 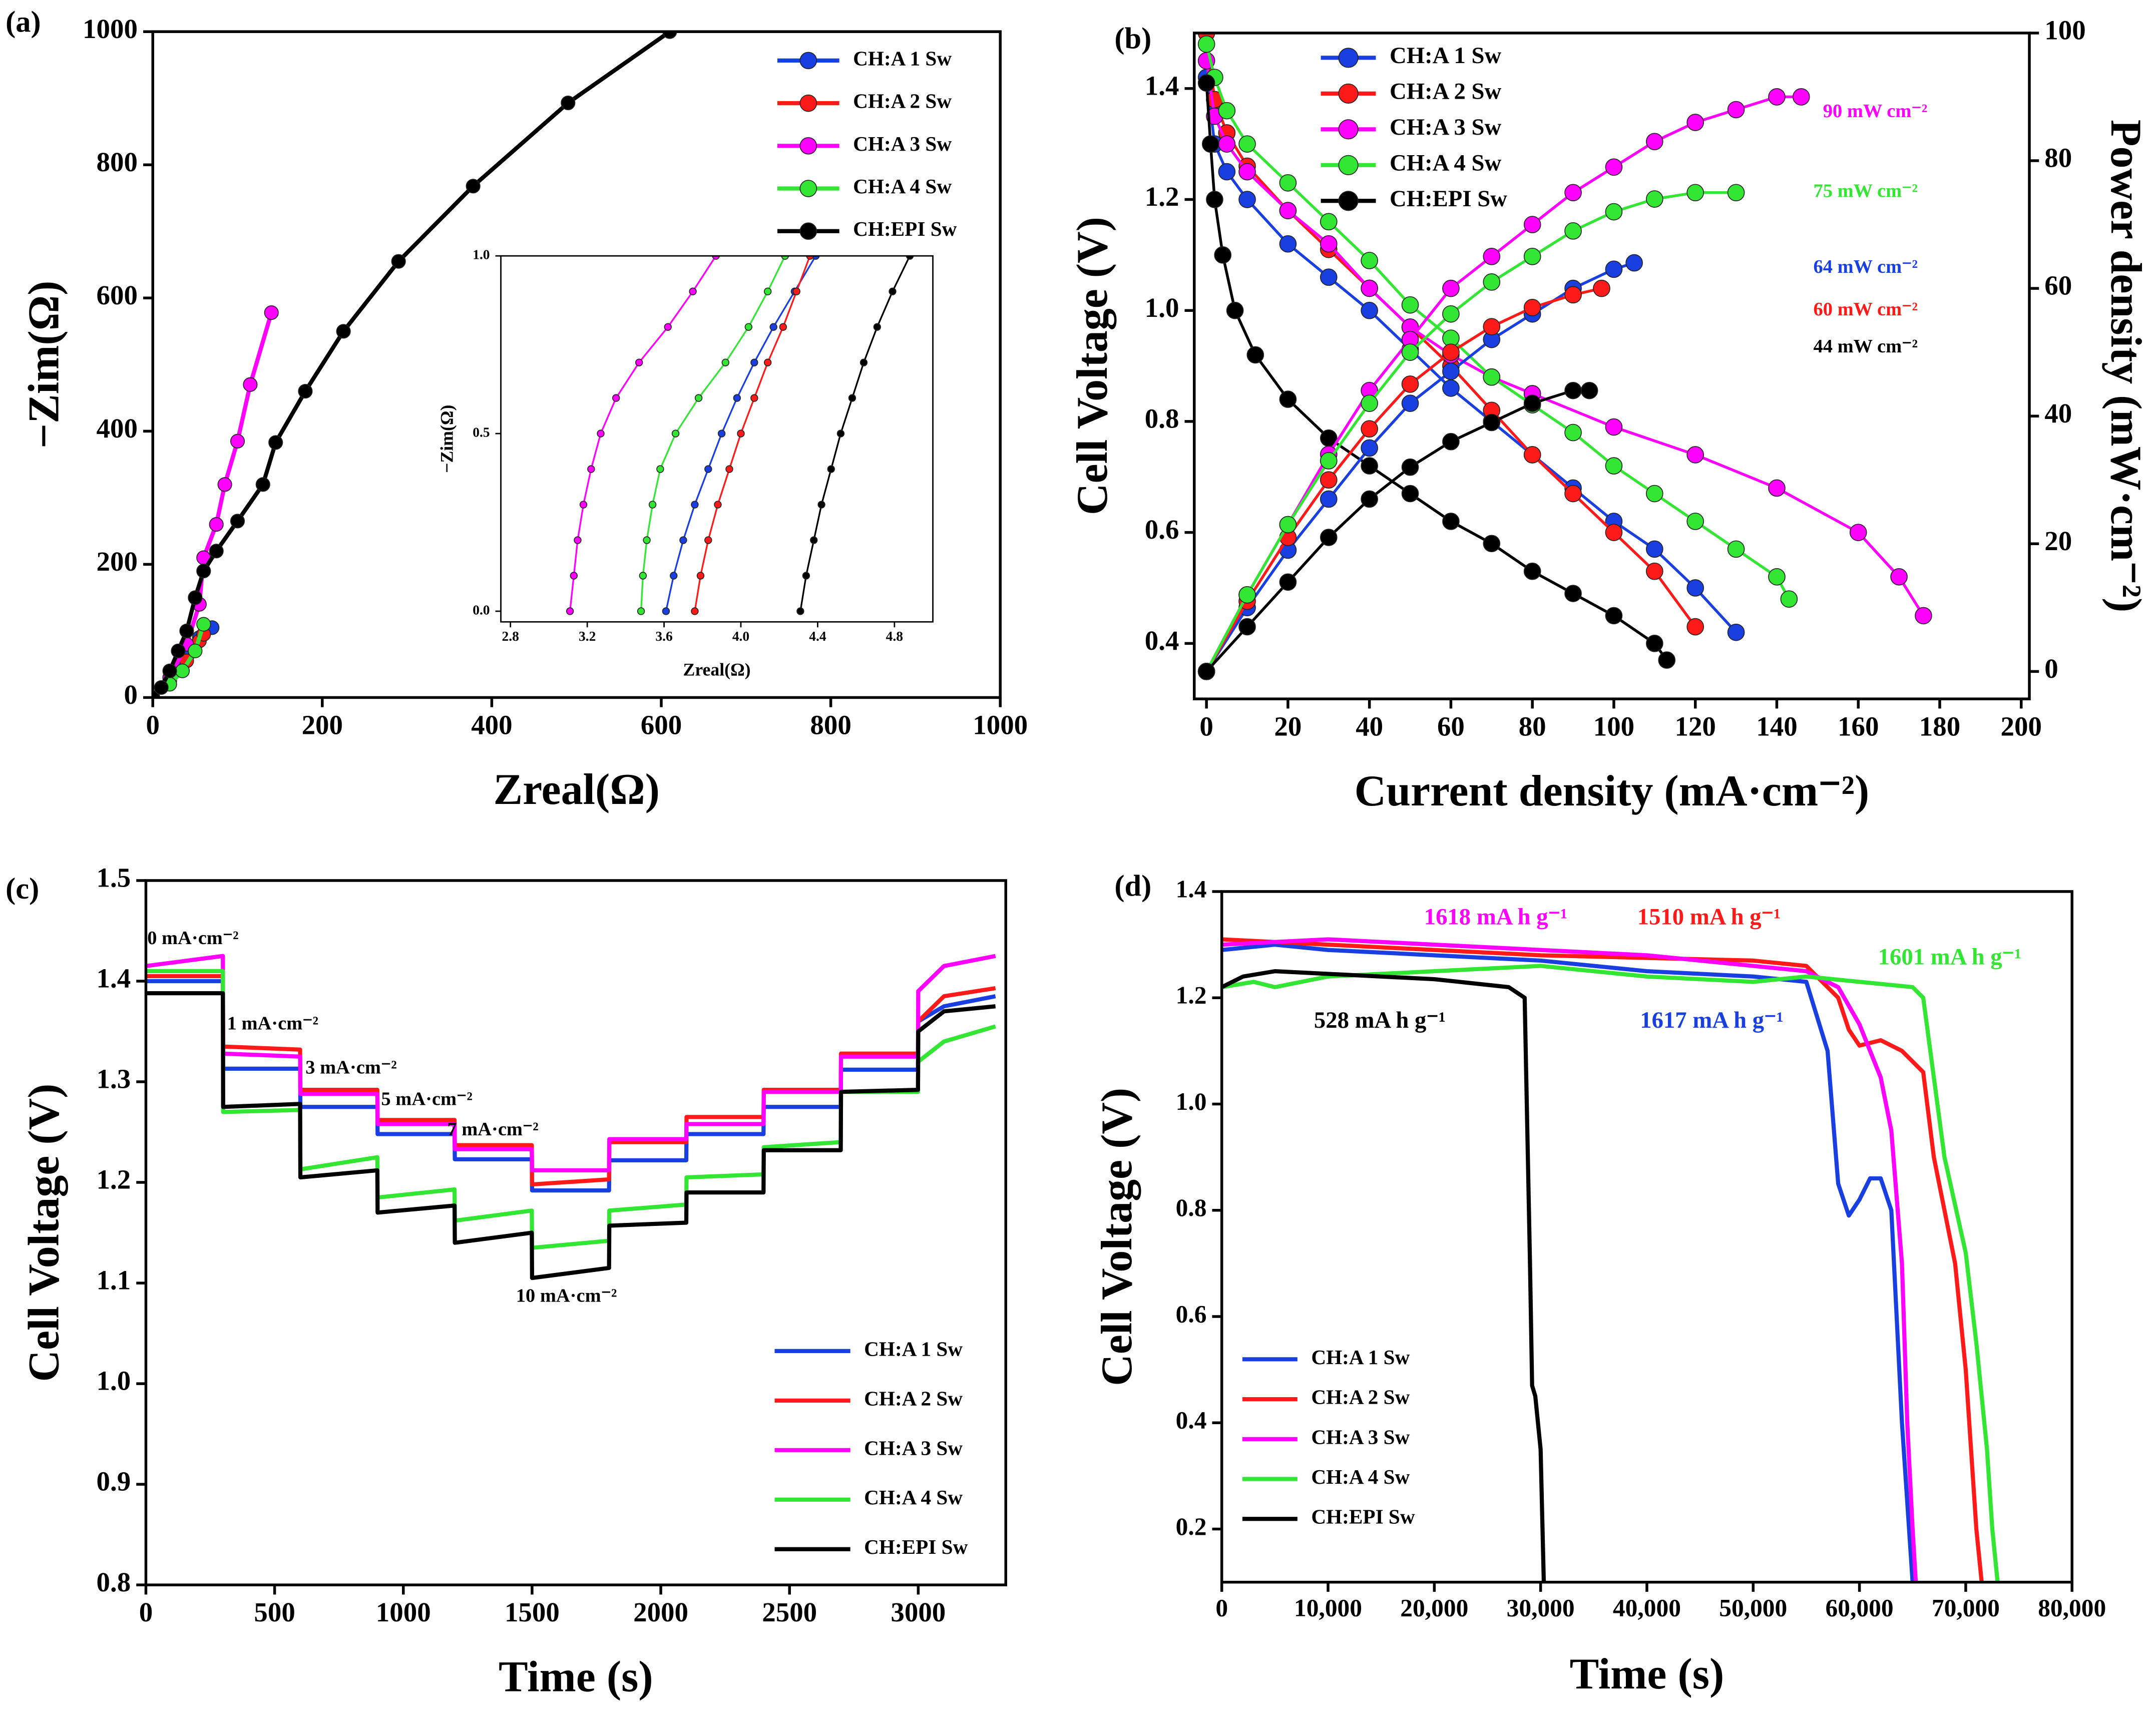 What do you see at coordinates (2072, 1607) in the screenshot?
I see `x-tick-label: 80,000` at bounding box center [2072, 1607].